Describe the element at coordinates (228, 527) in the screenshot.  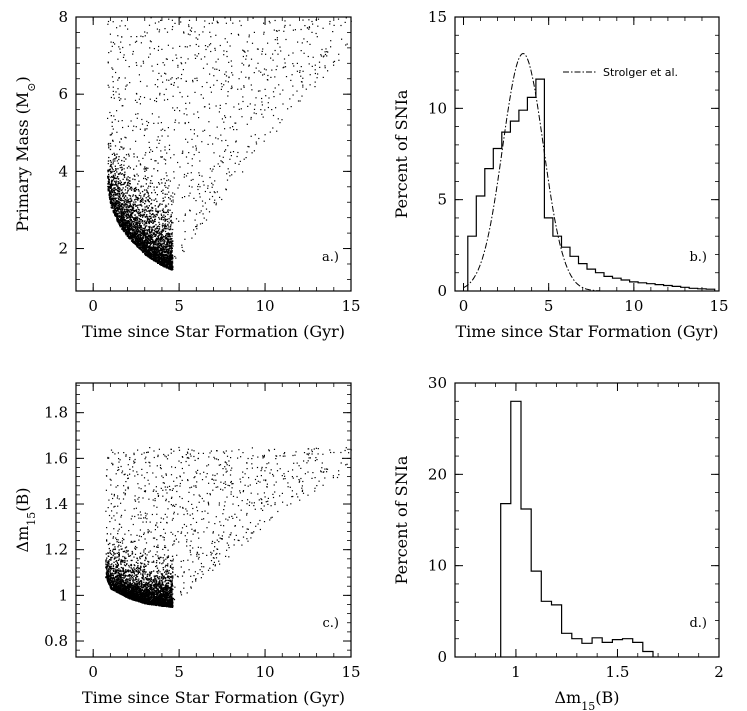
I see `panel-c-points` at that location.